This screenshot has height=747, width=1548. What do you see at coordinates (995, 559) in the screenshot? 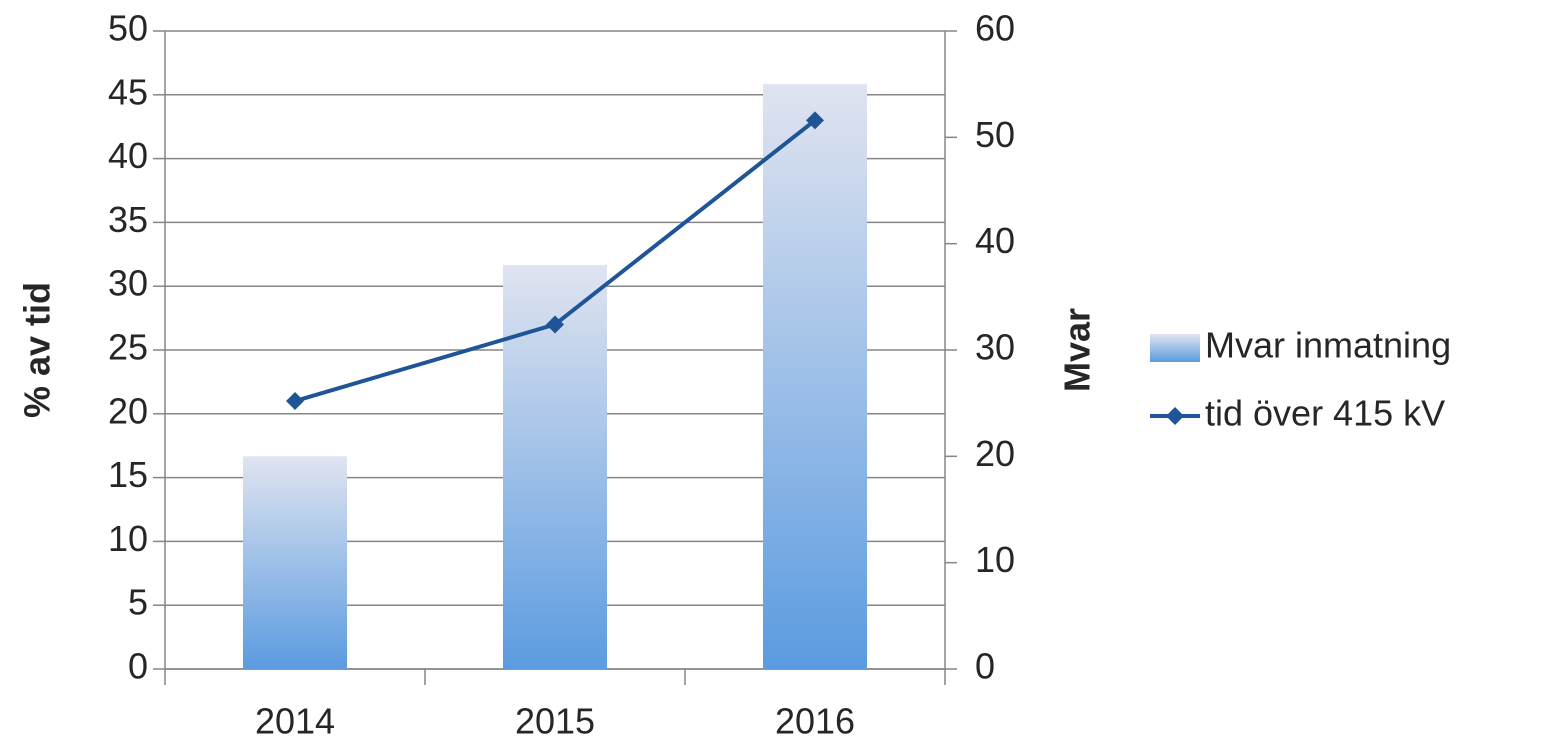
I see `y2-tick-label: 10` at bounding box center [995, 559].